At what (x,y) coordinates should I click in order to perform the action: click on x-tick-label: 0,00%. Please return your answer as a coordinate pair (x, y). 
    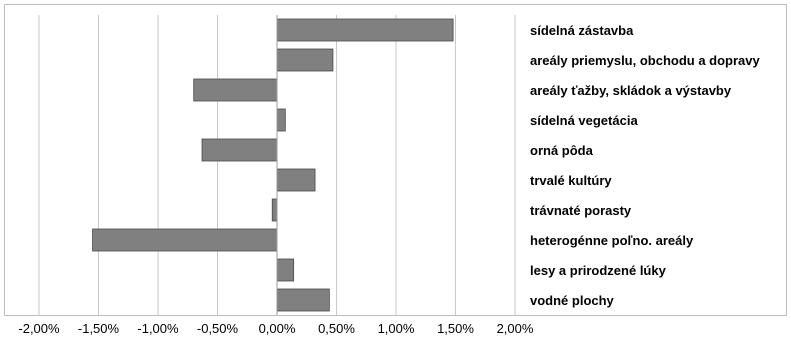
    Looking at the image, I should click on (277, 328).